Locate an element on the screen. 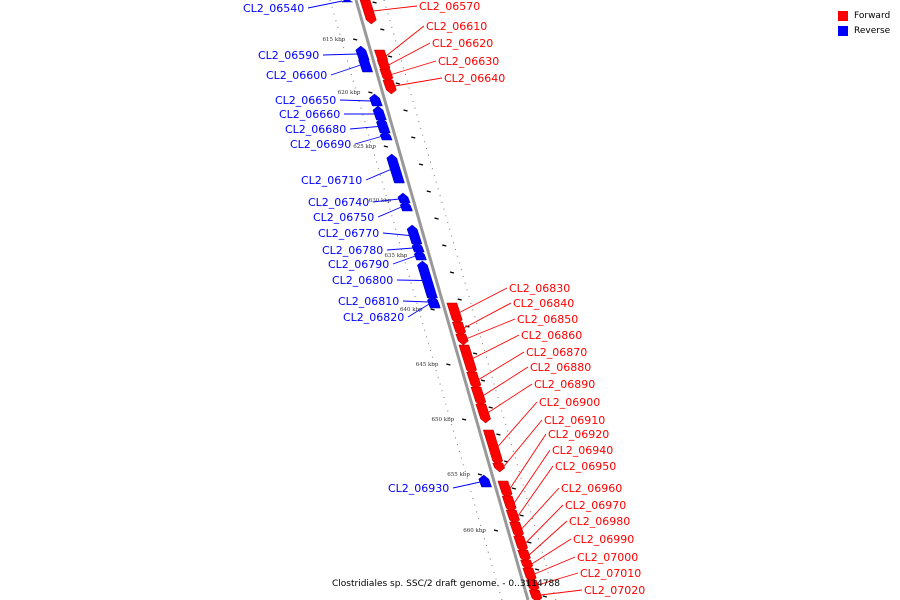 This screenshot has height=600, width=900. gene-label-cl2_06750: CL2_06750 is located at coordinates (343, 217).